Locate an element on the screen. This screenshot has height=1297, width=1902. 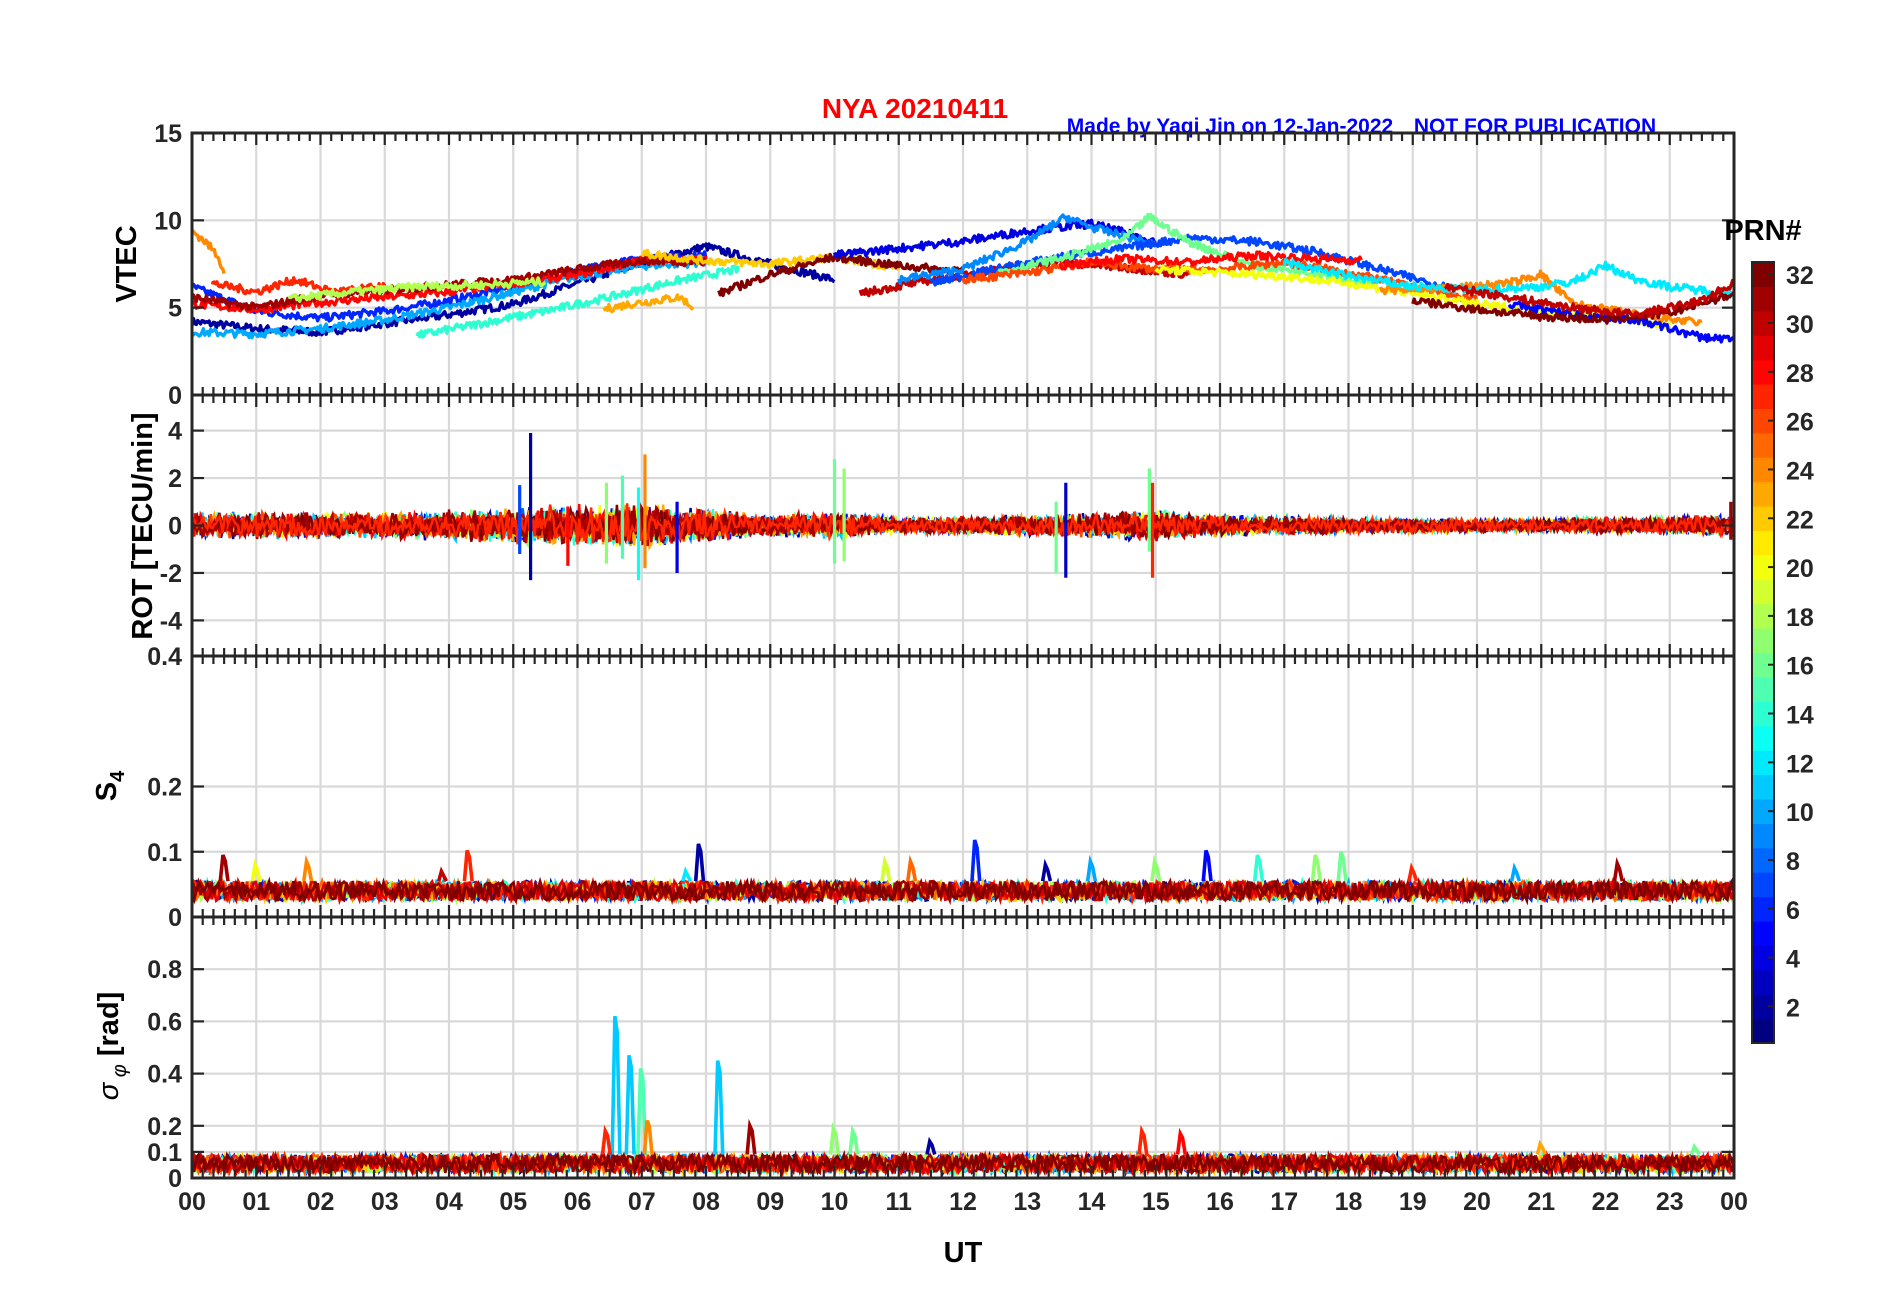
y-tick-label: 0.8 is located at coordinates (164, 970).